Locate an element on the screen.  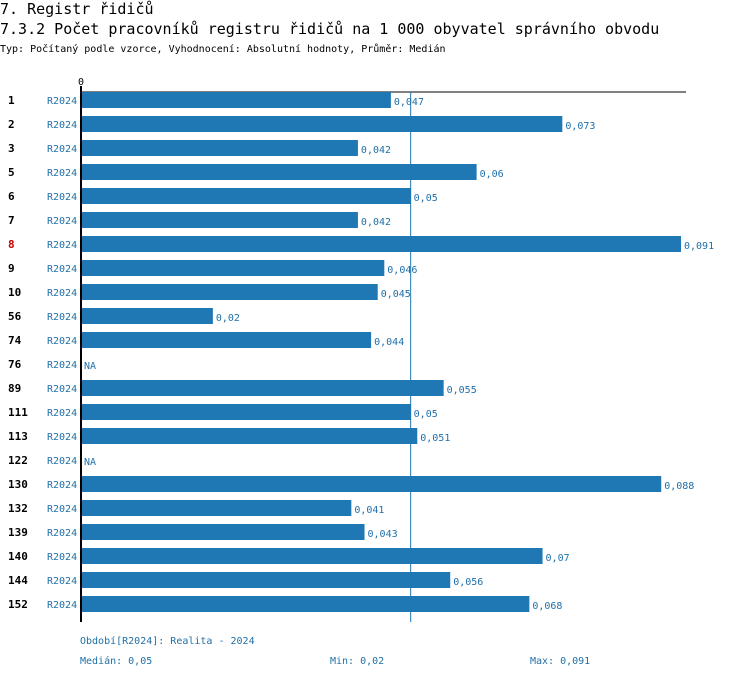
category-label: 130 is located at coordinates (18, 484).